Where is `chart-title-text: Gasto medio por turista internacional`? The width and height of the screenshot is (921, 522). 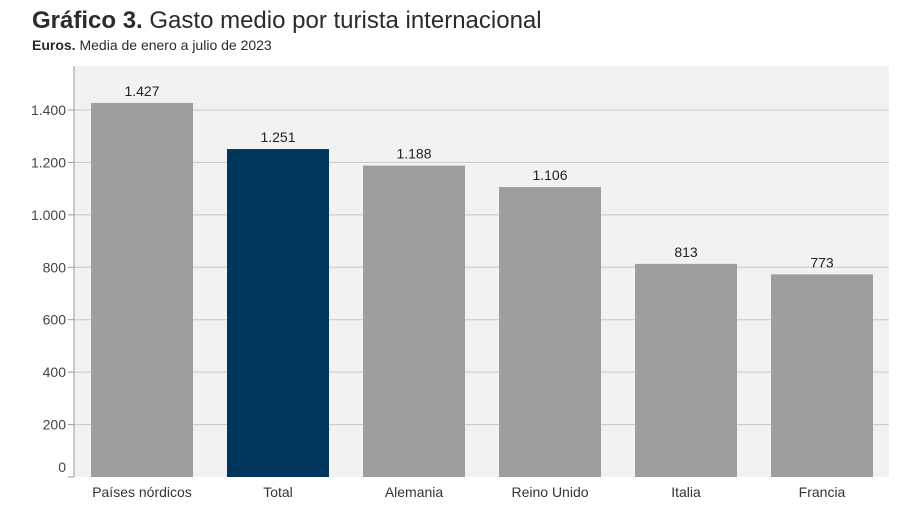 chart-title-text: Gasto medio por turista internacional is located at coordinates (345, 20).